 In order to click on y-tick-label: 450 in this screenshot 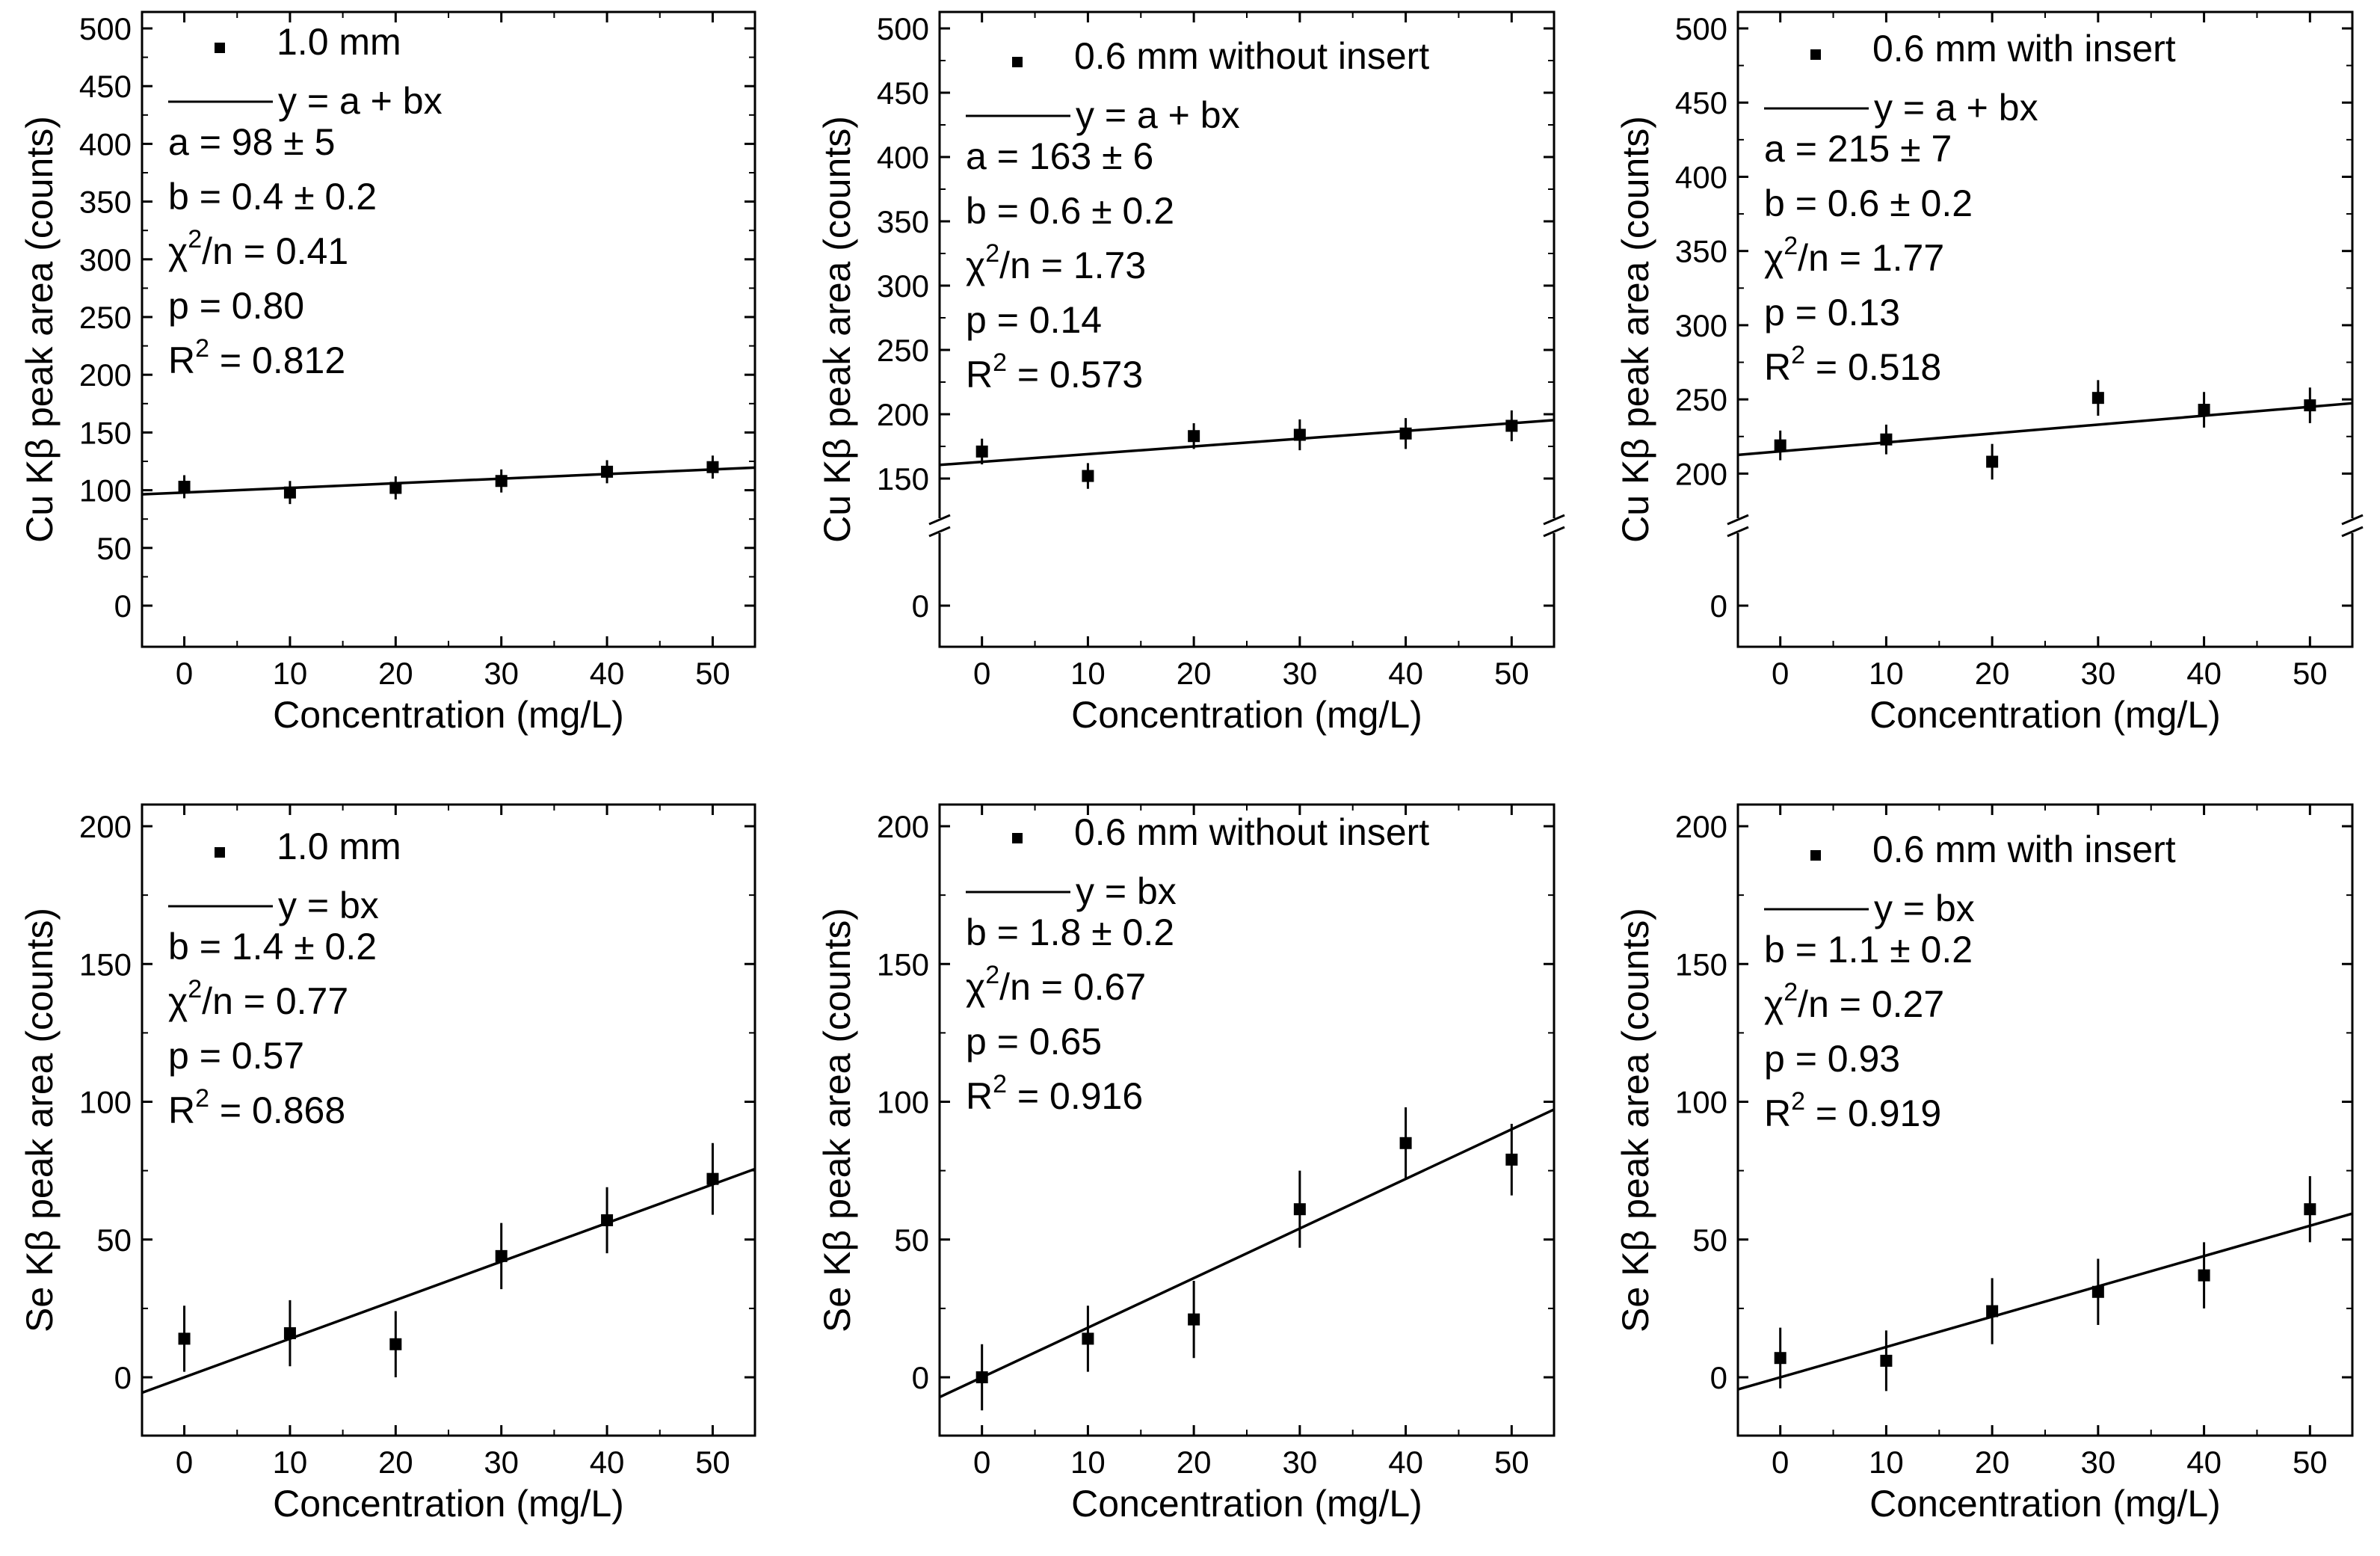, I will do `click(106, 86)`.